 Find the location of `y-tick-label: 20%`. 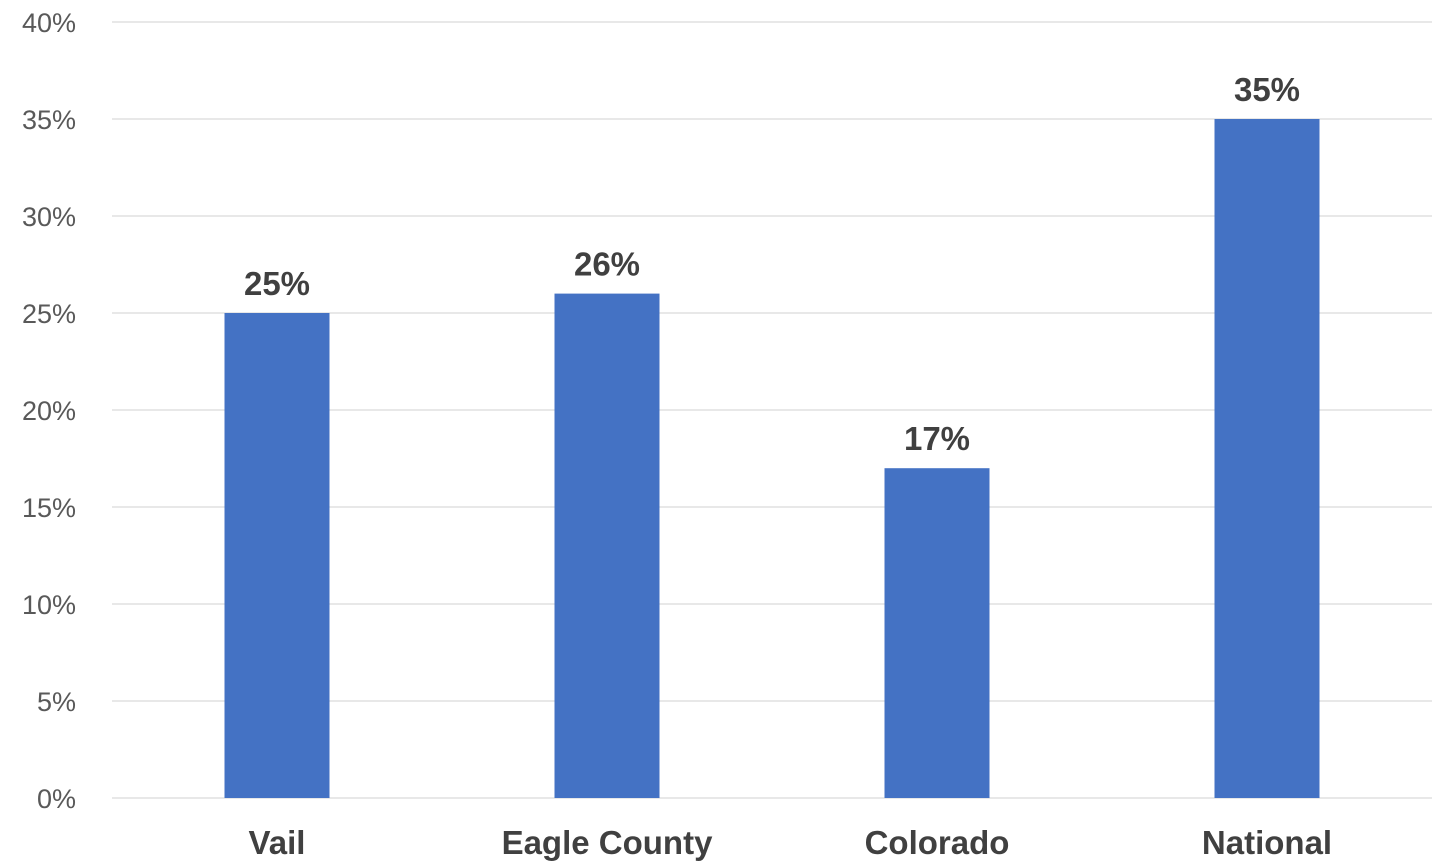

y-tick-label: 20% is located at coordinates (49, 411).